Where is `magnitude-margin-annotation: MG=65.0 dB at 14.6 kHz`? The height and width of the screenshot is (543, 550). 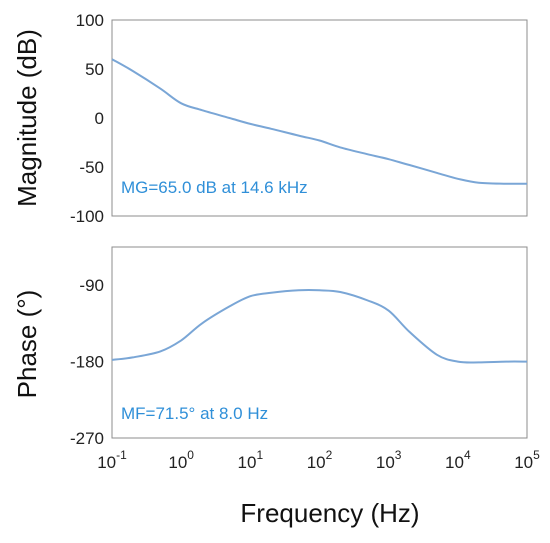 magnitude-margin-annotation: MG=65.0 dB at 14.6 kHz is located at coordinates (214, 187).